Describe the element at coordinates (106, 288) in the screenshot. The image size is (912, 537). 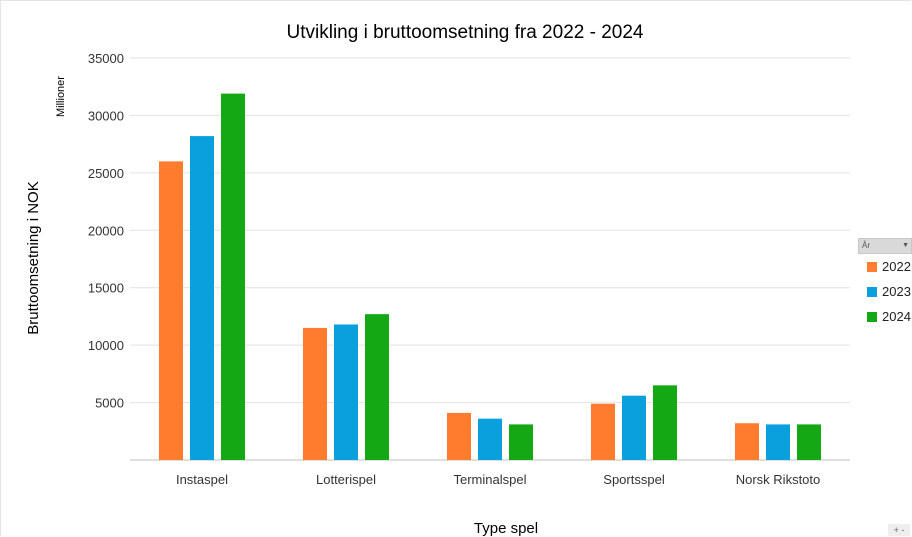
I see `y-tick-label: 15000` at that location.